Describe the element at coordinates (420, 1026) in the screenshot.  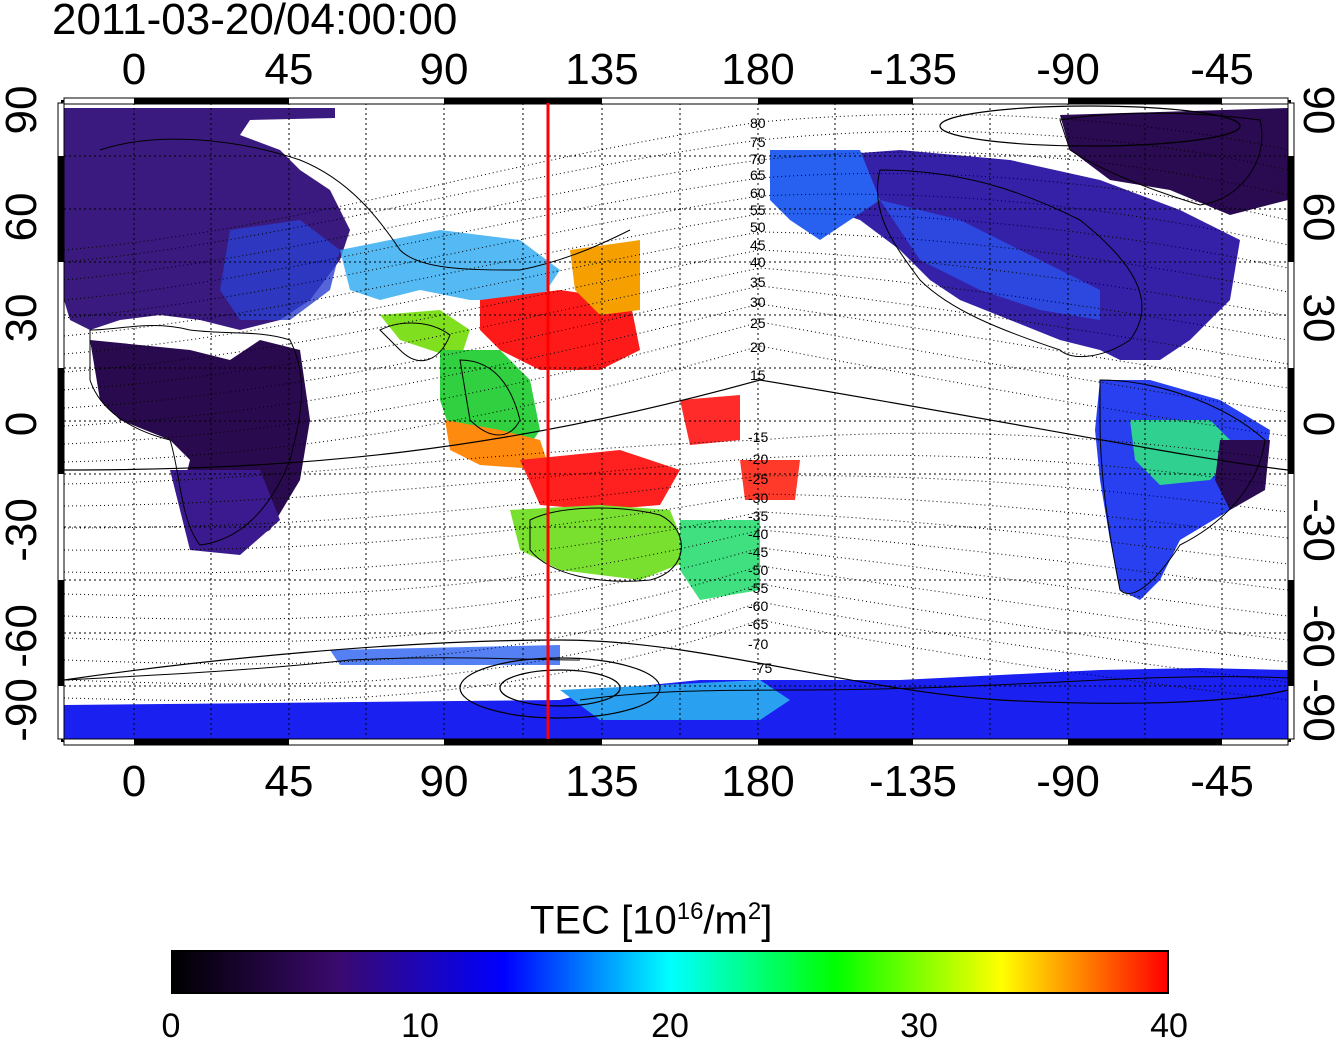
I see `colorbar-tick: 10` at that location.